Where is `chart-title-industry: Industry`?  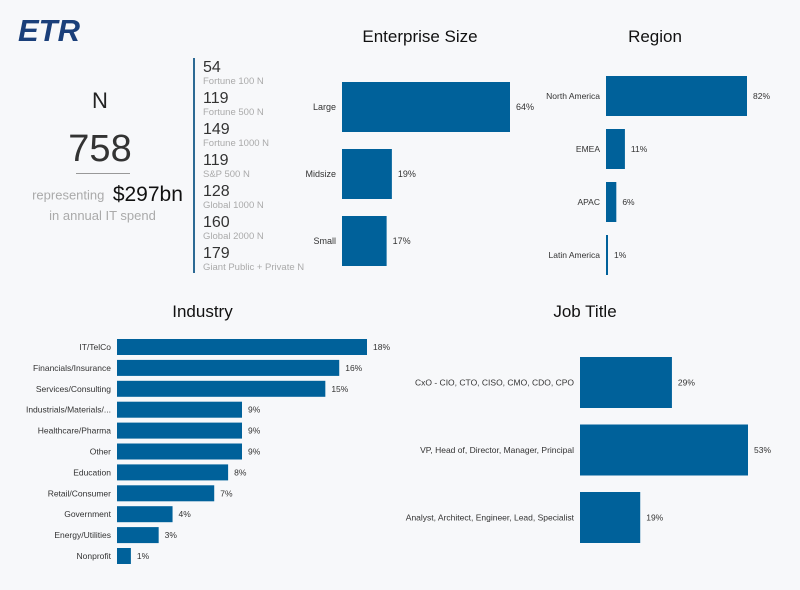
chart-title-industry: Industry is located at coordinates (202, 311).